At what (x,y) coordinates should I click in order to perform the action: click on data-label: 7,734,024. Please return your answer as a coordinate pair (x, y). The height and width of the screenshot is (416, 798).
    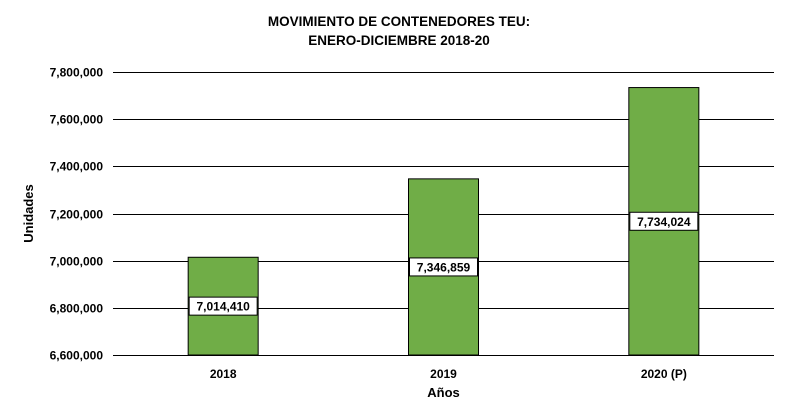
    Looking at the image, I should click on (664, 222).